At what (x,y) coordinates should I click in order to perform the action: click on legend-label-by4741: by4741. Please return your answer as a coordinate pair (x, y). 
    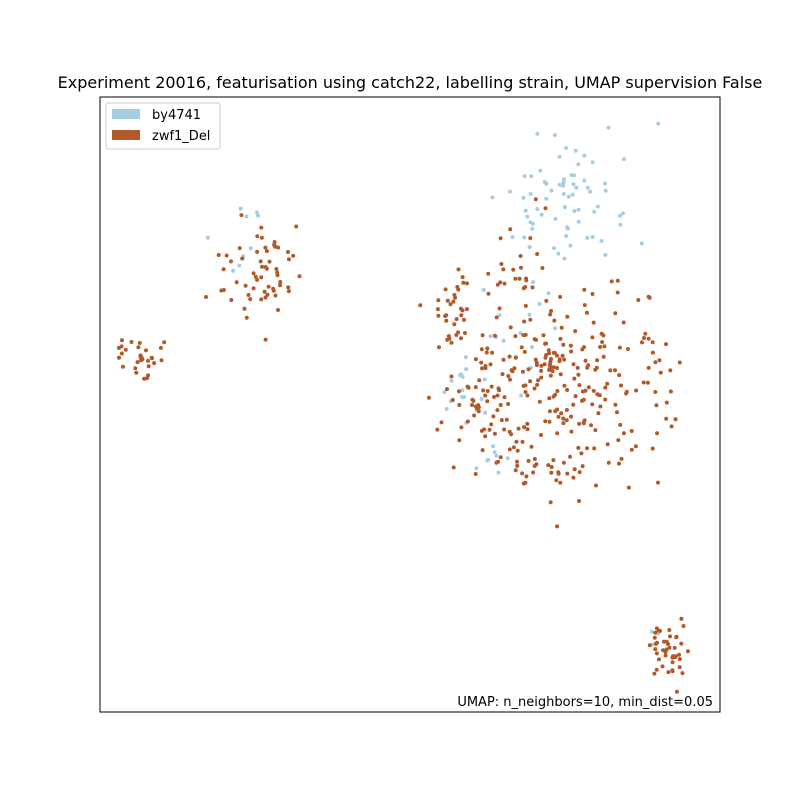
    Looking at the image, I should click on (176, 115).